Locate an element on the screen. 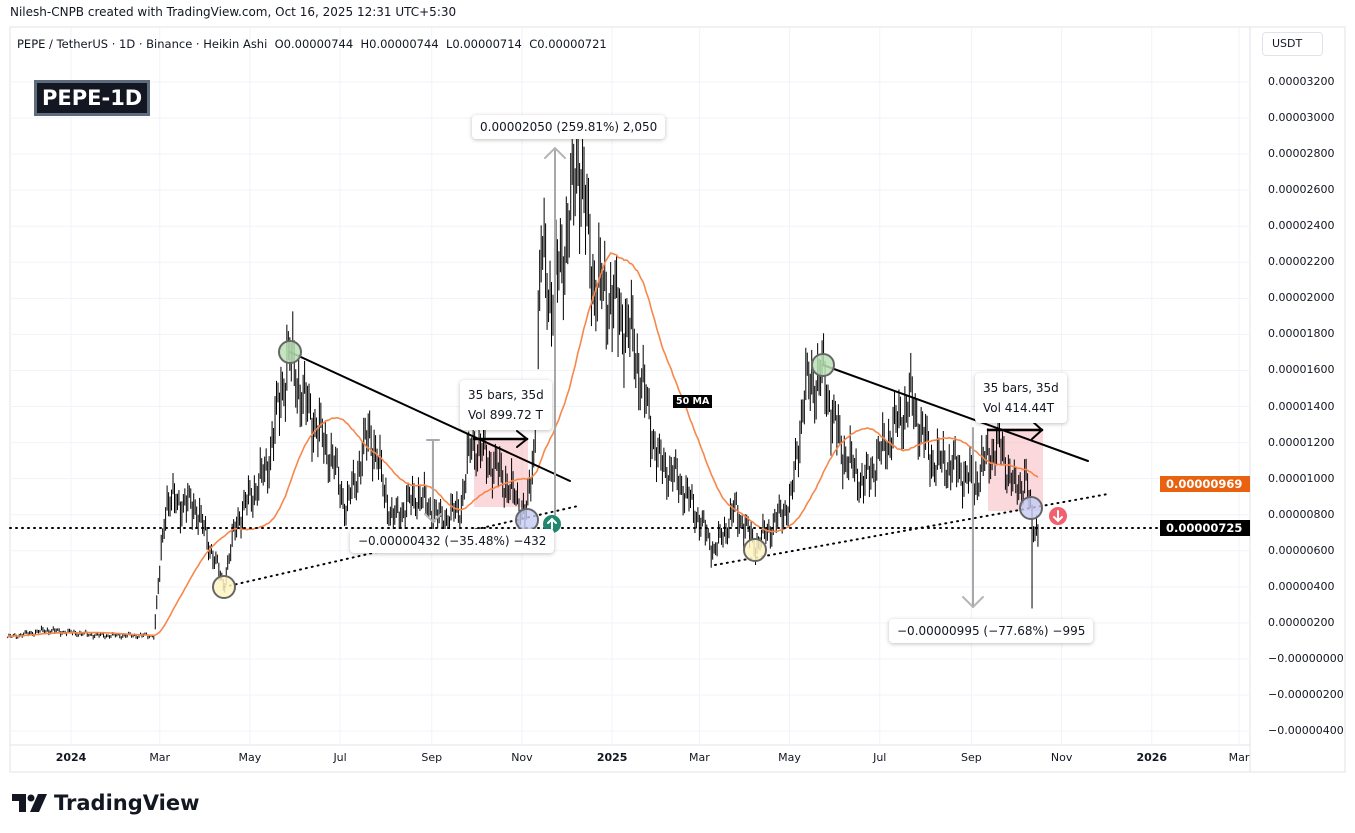  price-tick-label: 0.00001600 is located at coordinates (1301, 370).